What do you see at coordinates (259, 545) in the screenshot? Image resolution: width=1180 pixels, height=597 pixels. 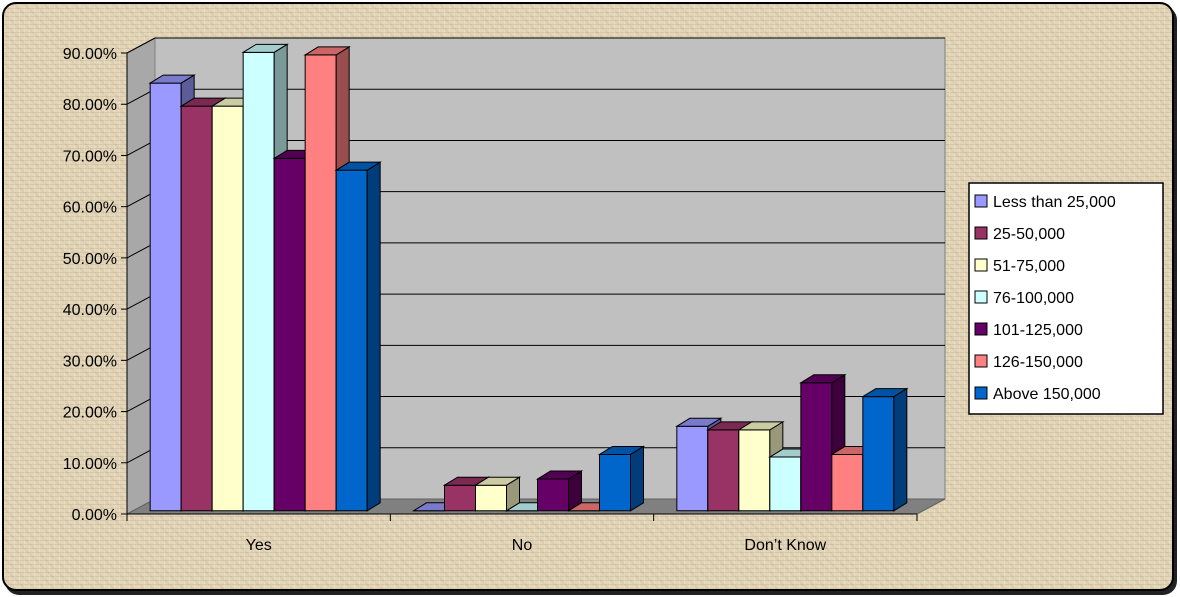 I see `x-tick-label: Yes` at bounding box center [259, 545].